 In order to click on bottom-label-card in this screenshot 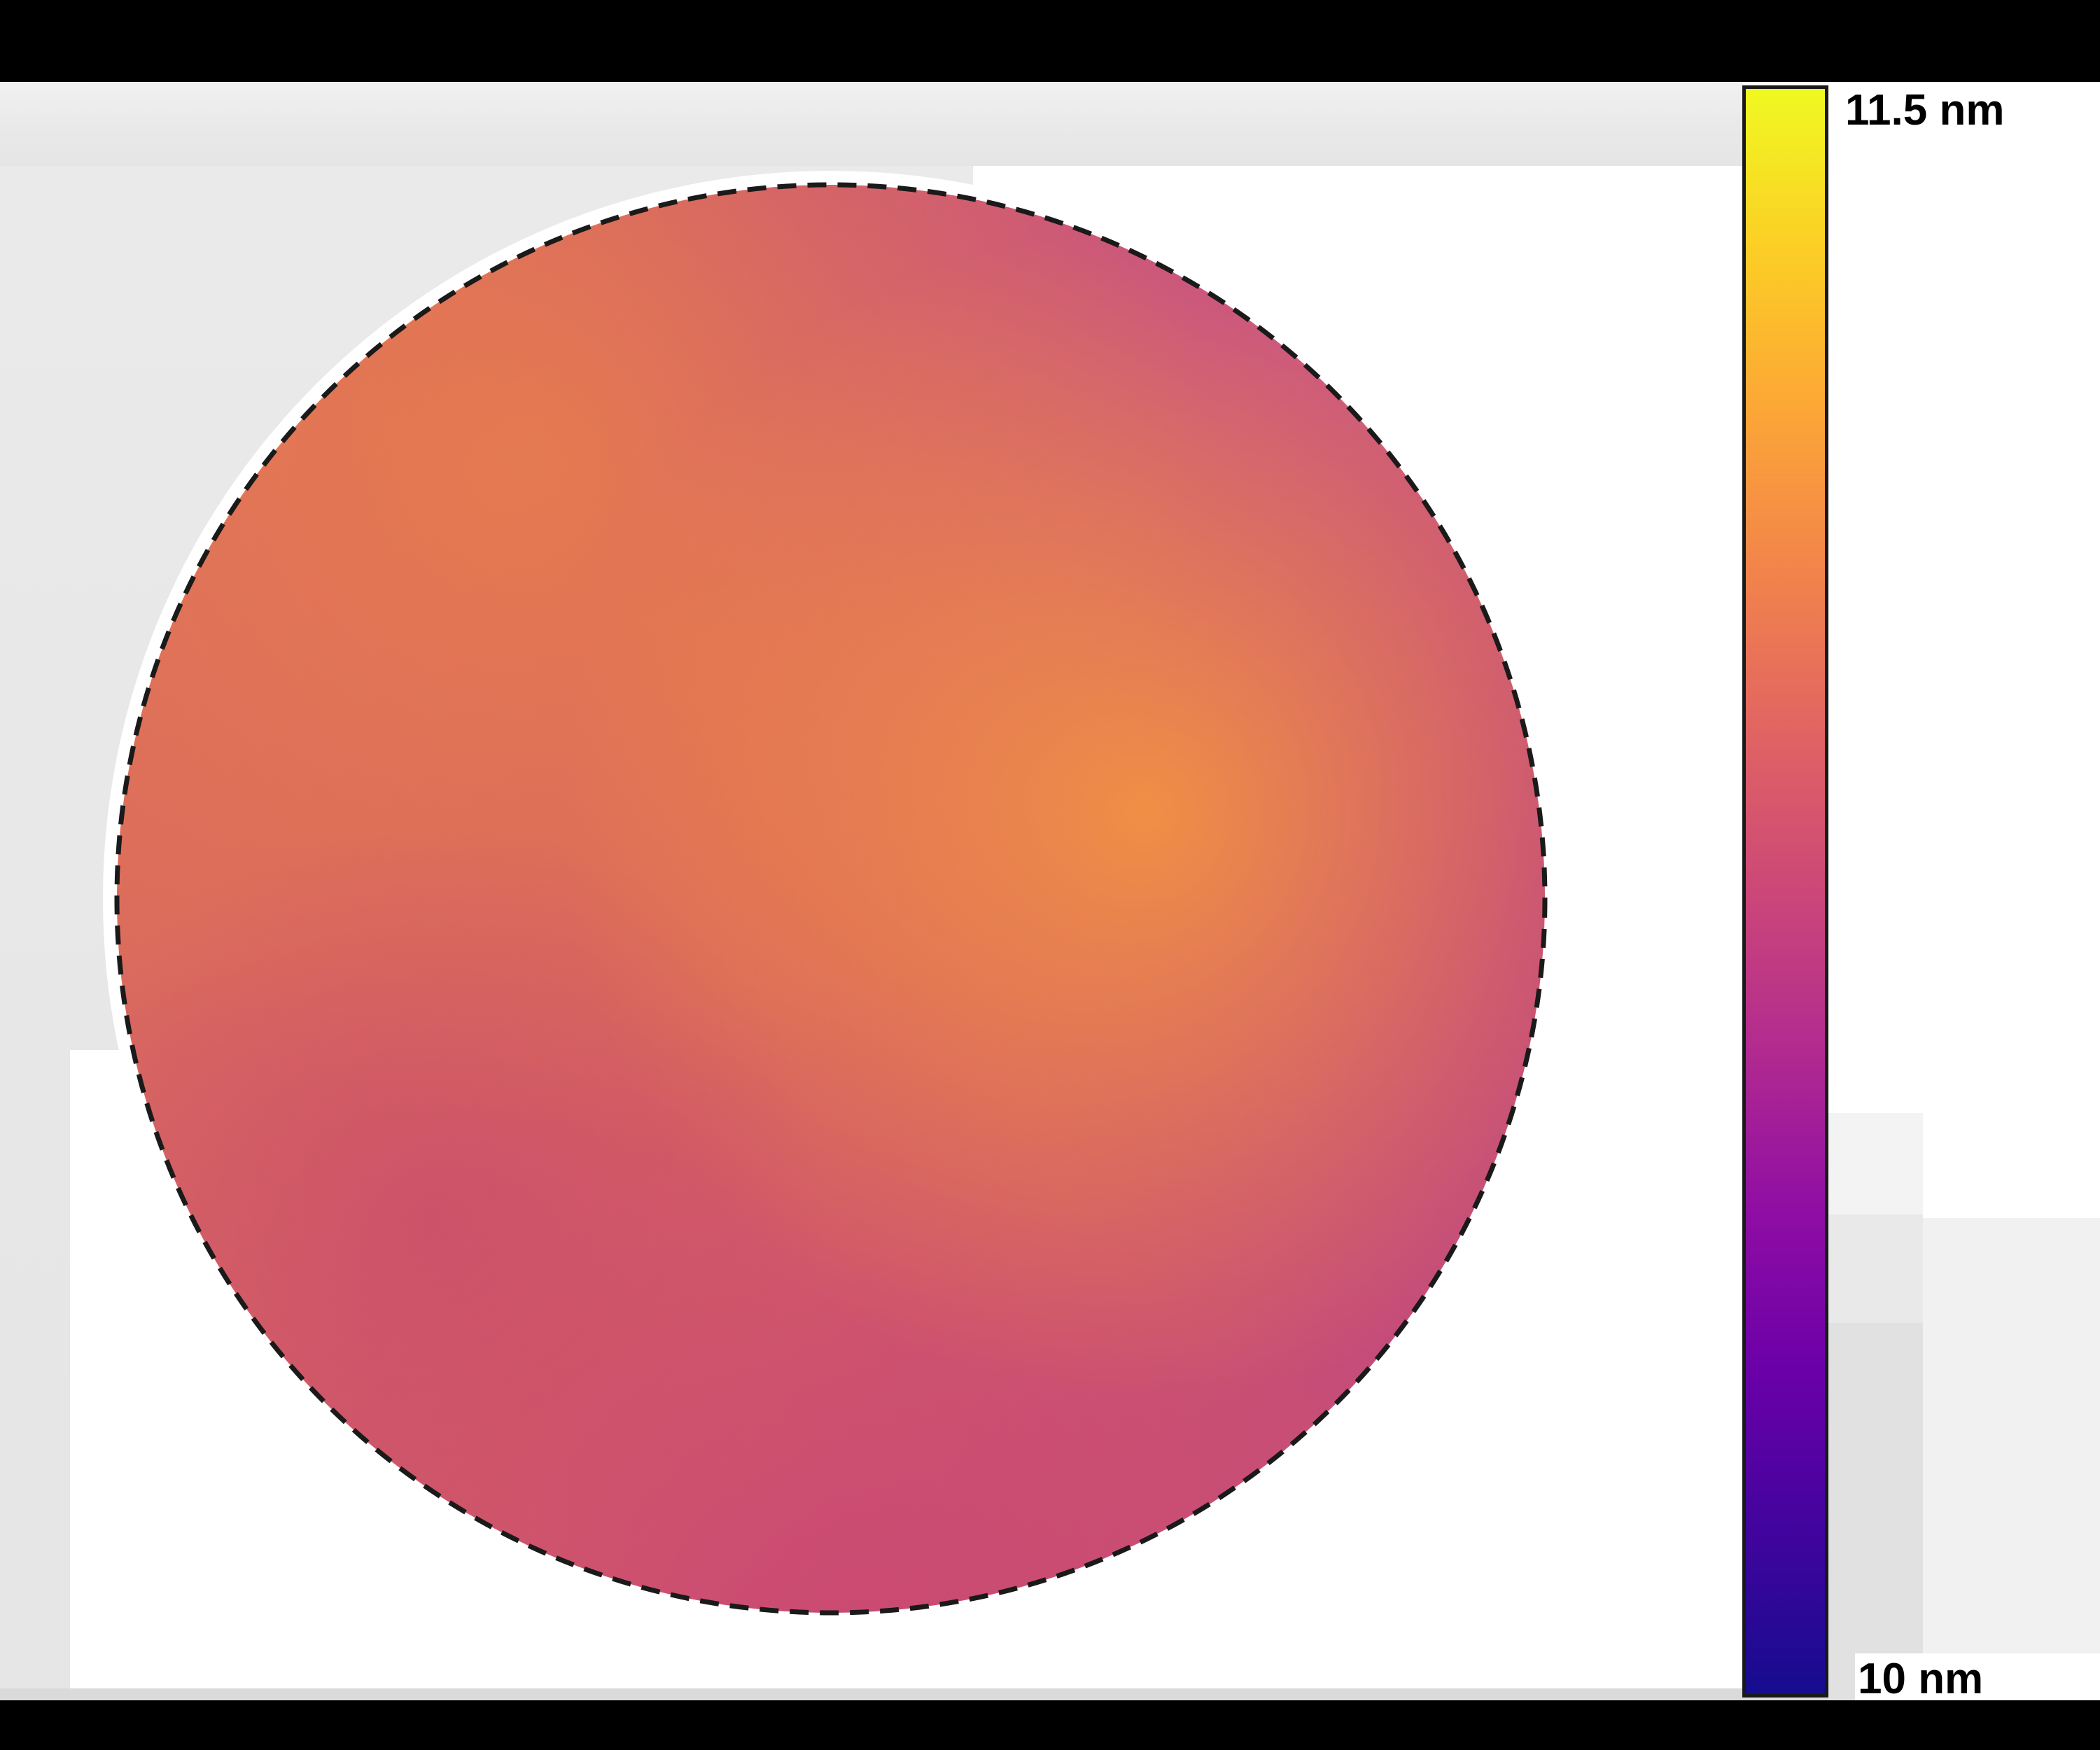, I will do `click(1977, 1676)`.